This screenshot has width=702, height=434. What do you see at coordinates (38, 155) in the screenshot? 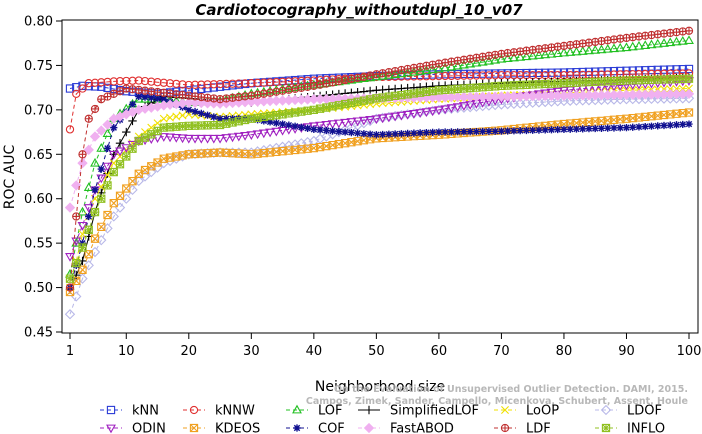
I see `y-tick-label-0.65: 0.65` at bounding box center [38, 155].